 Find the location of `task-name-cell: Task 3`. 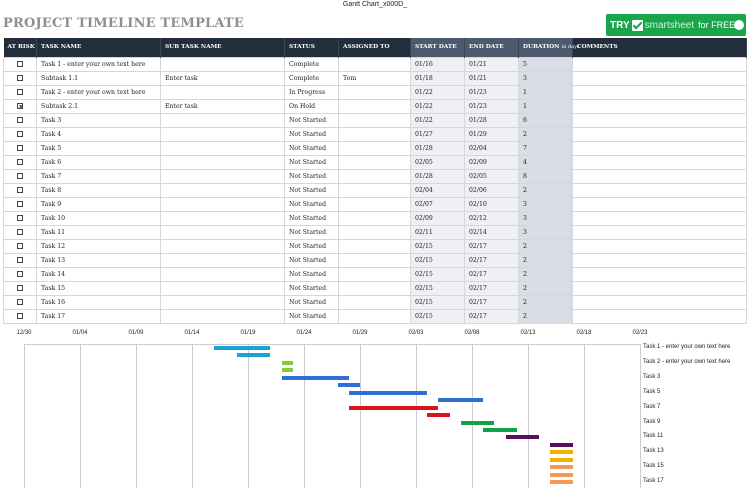

task-name-cell: Task 3 is located at coordinates (98, 120).